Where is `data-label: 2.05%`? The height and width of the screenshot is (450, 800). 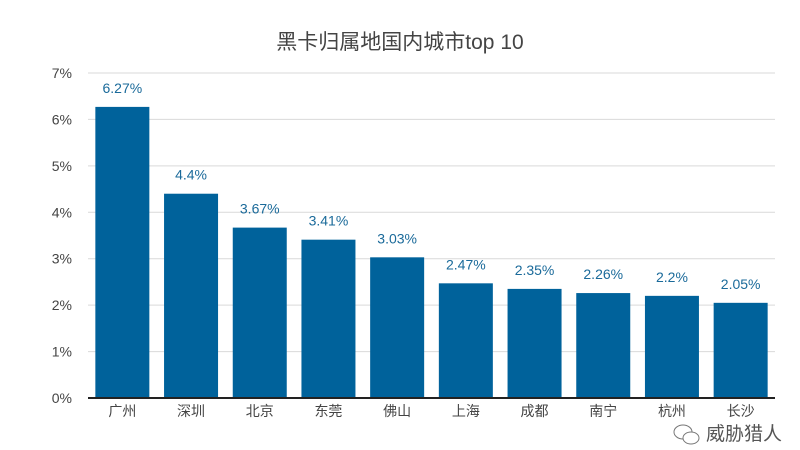
data-label: 2.05% is located at coordinates (741, 284).